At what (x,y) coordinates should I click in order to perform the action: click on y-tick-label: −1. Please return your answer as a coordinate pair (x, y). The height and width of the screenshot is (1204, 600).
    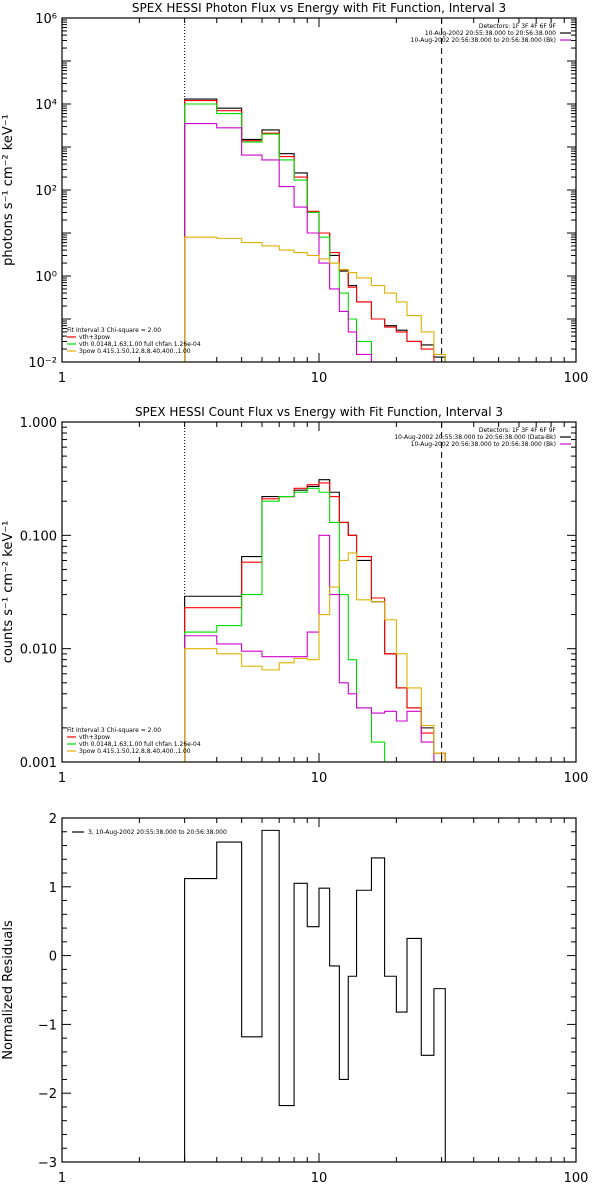
    Looking at the image, I should click on (47, 1025).